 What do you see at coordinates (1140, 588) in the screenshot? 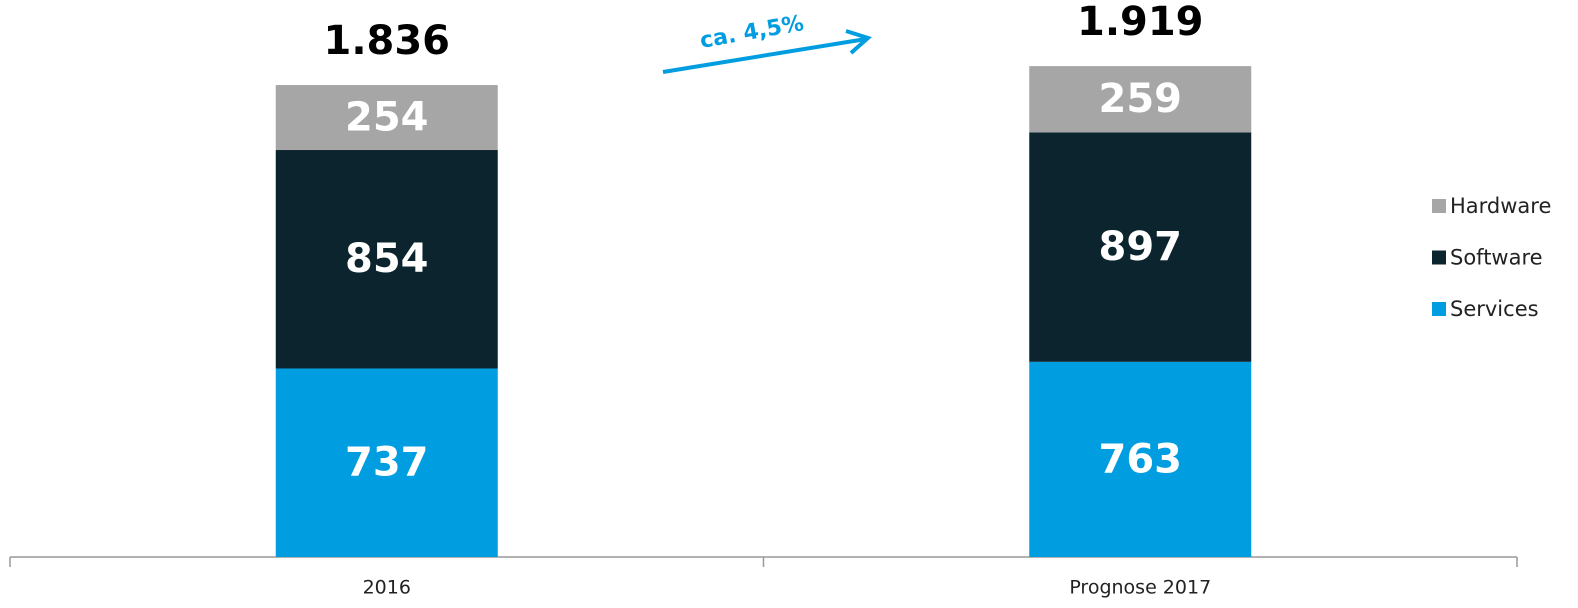
I see `x-tick-label: Prognose 2017` at bounding box center [1140, 588].